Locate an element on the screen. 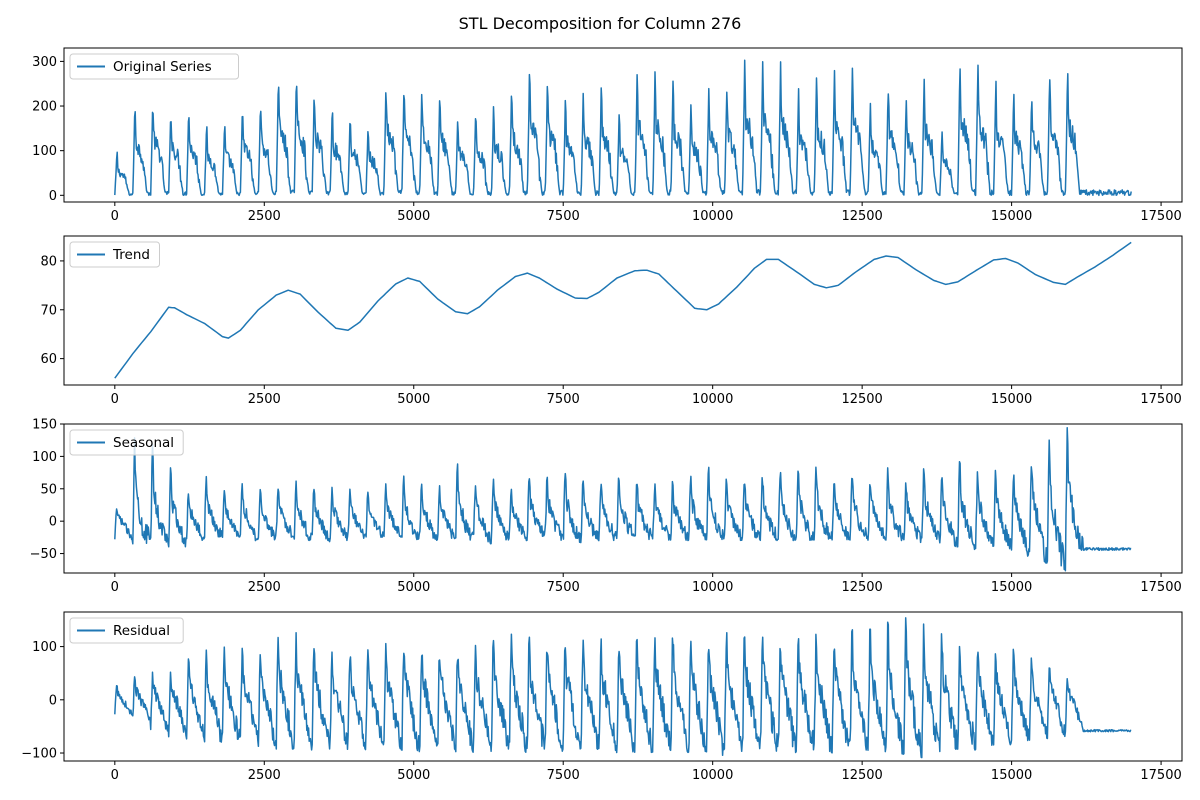 Image resolution: width=1200 pixels, height=800 pixels. trend-x-tick-label: 10000 is located at coordinates (712, 399).